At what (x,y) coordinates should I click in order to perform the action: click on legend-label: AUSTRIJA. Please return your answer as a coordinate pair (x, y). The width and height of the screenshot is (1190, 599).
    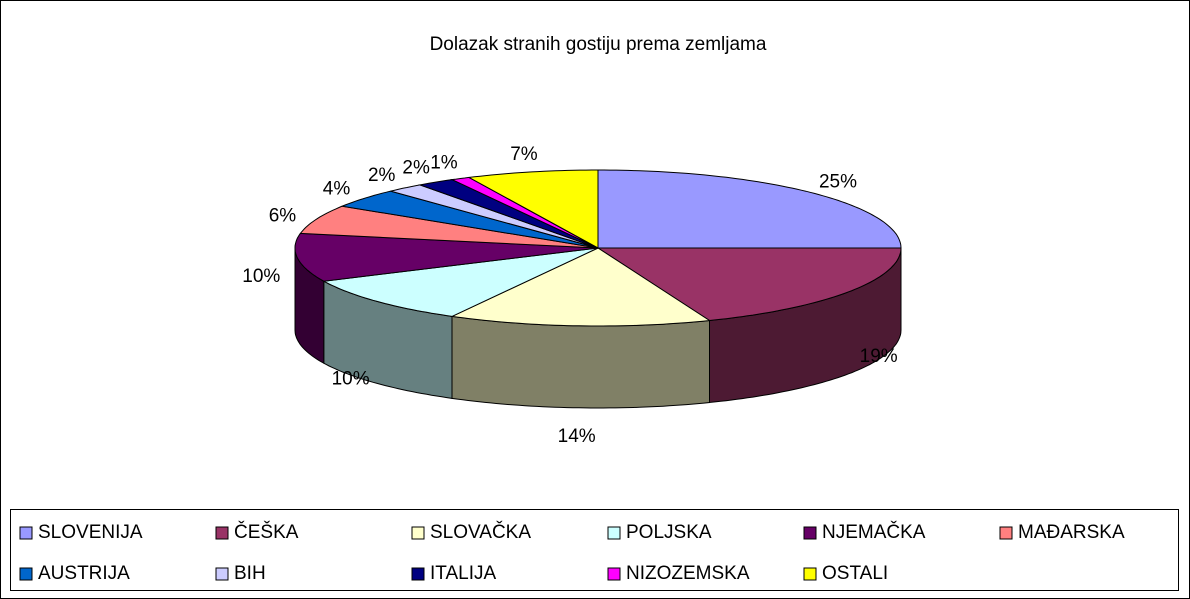
    Looking at the image, I should click on (84, 573).